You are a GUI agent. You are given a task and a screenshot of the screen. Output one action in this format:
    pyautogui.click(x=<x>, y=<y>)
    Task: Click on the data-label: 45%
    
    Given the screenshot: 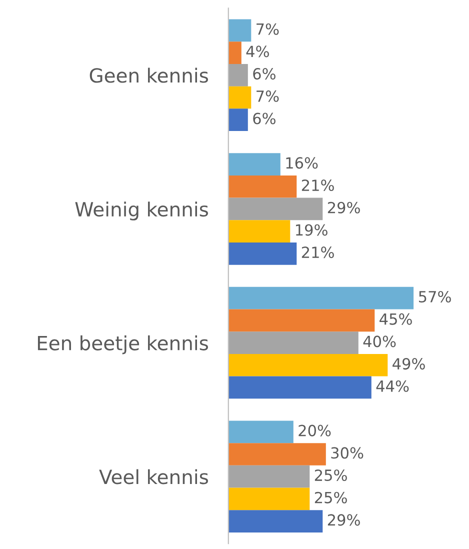 What is the action you would take?
    pyautogui.click(x=396, y=319)
    